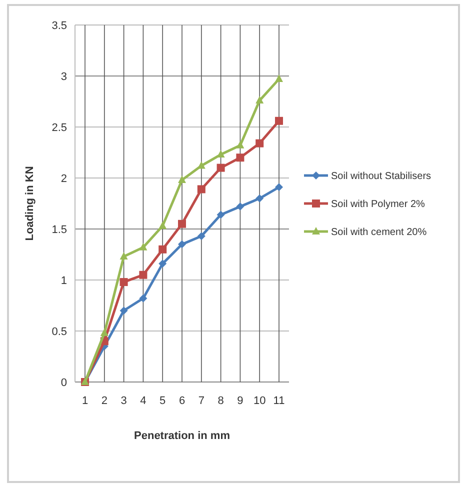 The image size is (465, 487). Describe the element at coordinates (59, 332) in the screenshot. I see `y-tick-label: 0.5` at that location.